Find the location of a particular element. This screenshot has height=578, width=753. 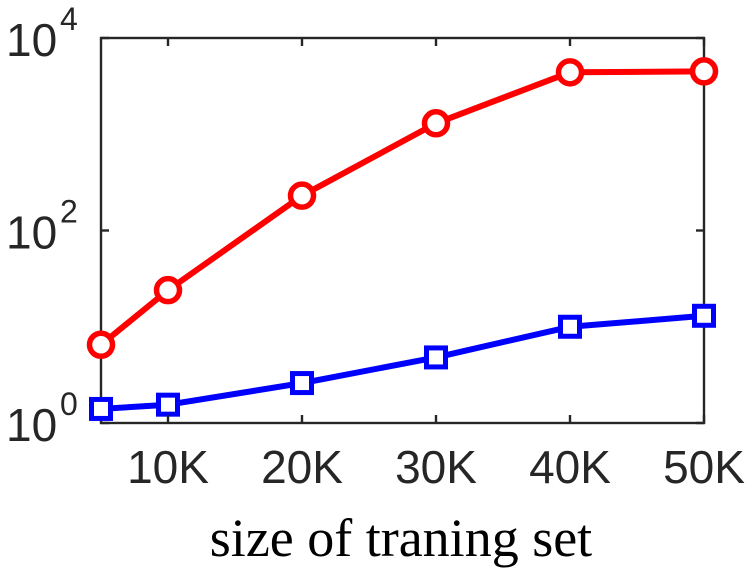

series-line is located at coordinates (402, 362).